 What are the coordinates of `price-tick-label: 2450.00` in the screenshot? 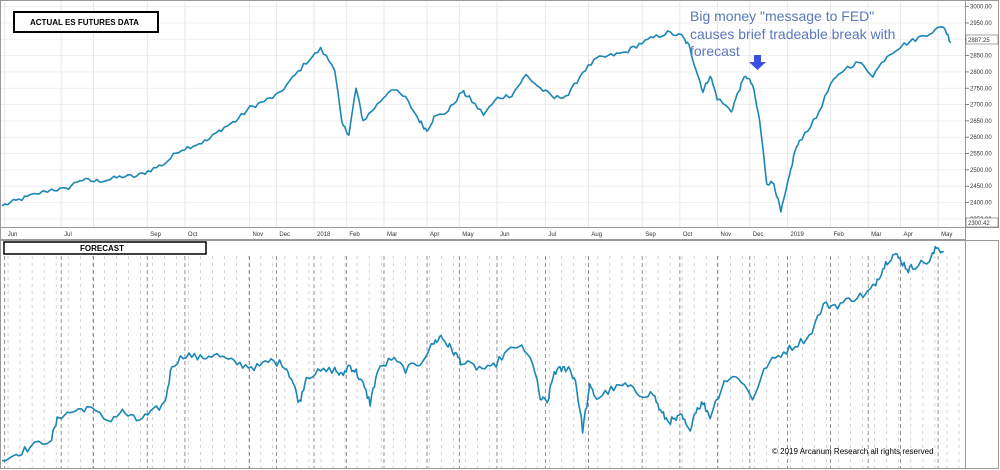 It's located at (981, 187).